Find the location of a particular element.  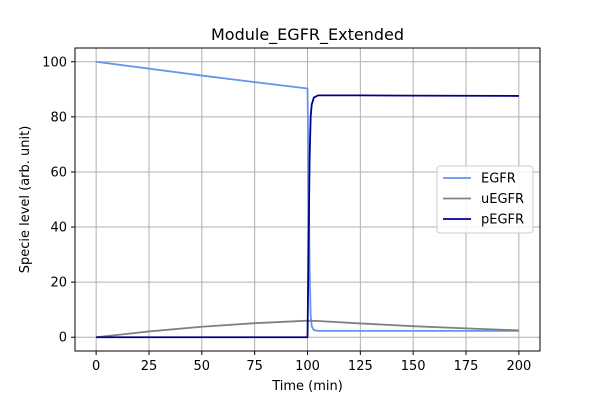

y-tick-label: 40 is located at coordinates (58, 228).